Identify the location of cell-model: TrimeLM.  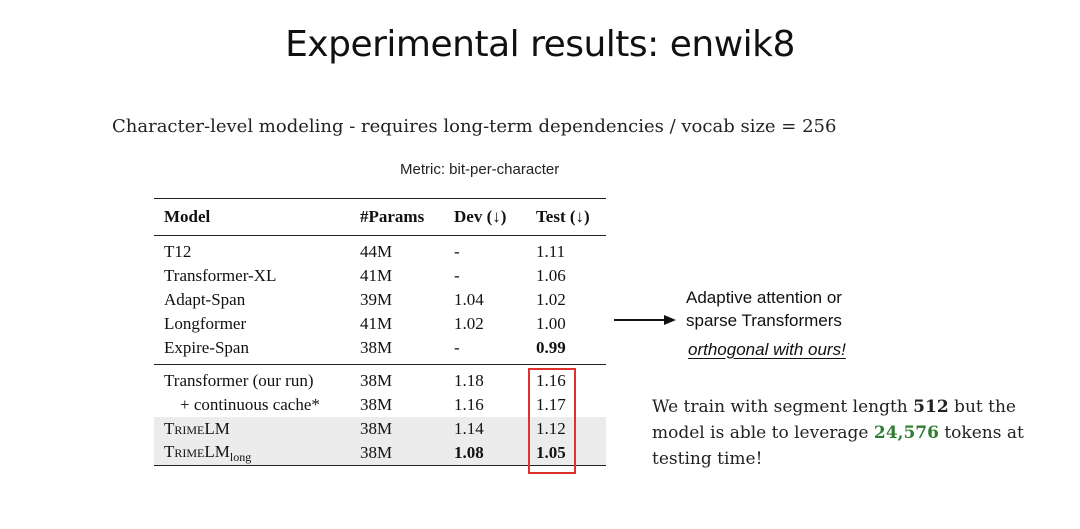
(252, 429).